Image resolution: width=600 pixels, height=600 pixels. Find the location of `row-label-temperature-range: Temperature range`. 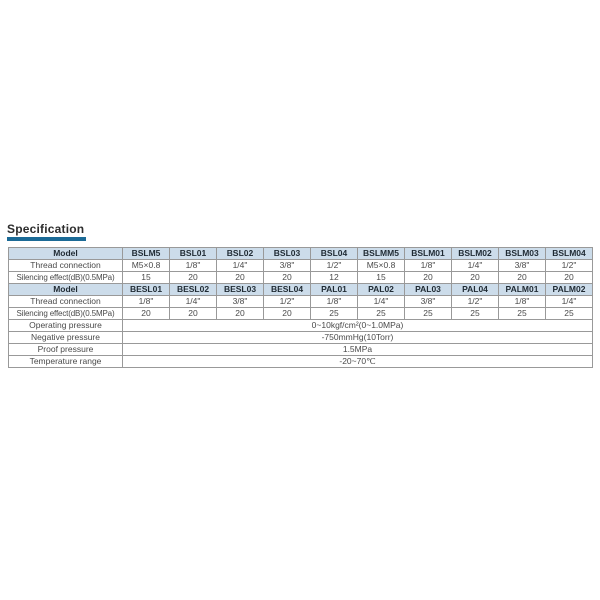

row-label-temperature-range: Temperature range is located at coordinates (65, 361).